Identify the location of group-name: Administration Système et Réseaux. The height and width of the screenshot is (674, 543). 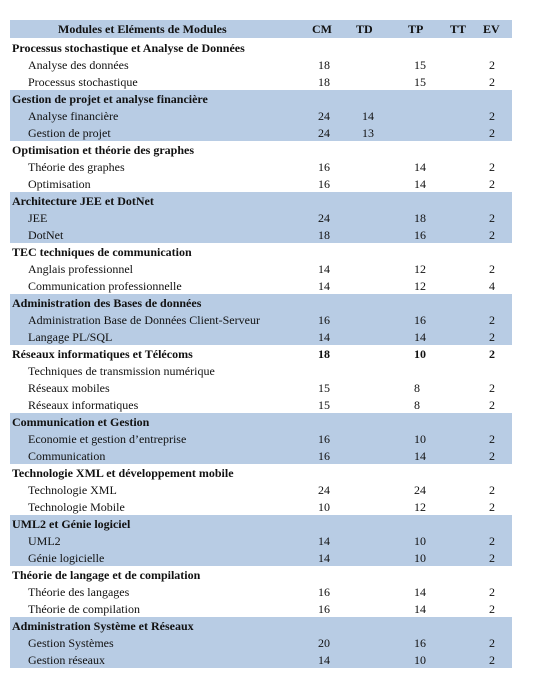
(103, 626).